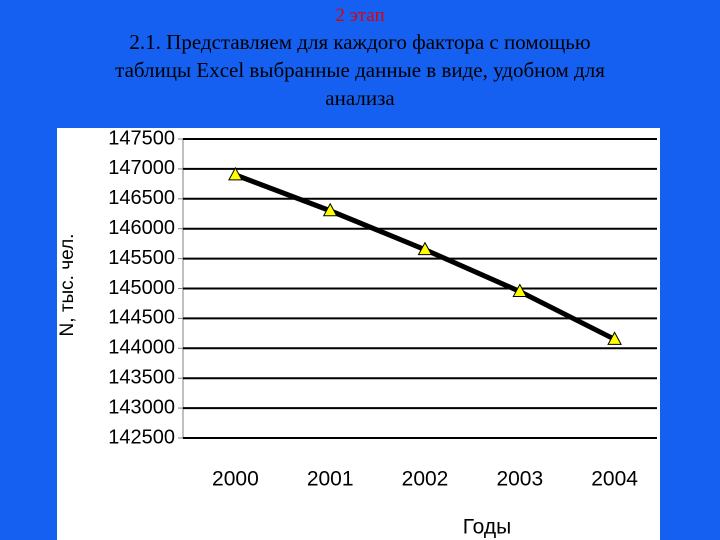 This screenshot has height=540, width=720. Describe the element at coordinates (487, 527) in the screenshot. I see `x-axis-label: Годы` at that location.